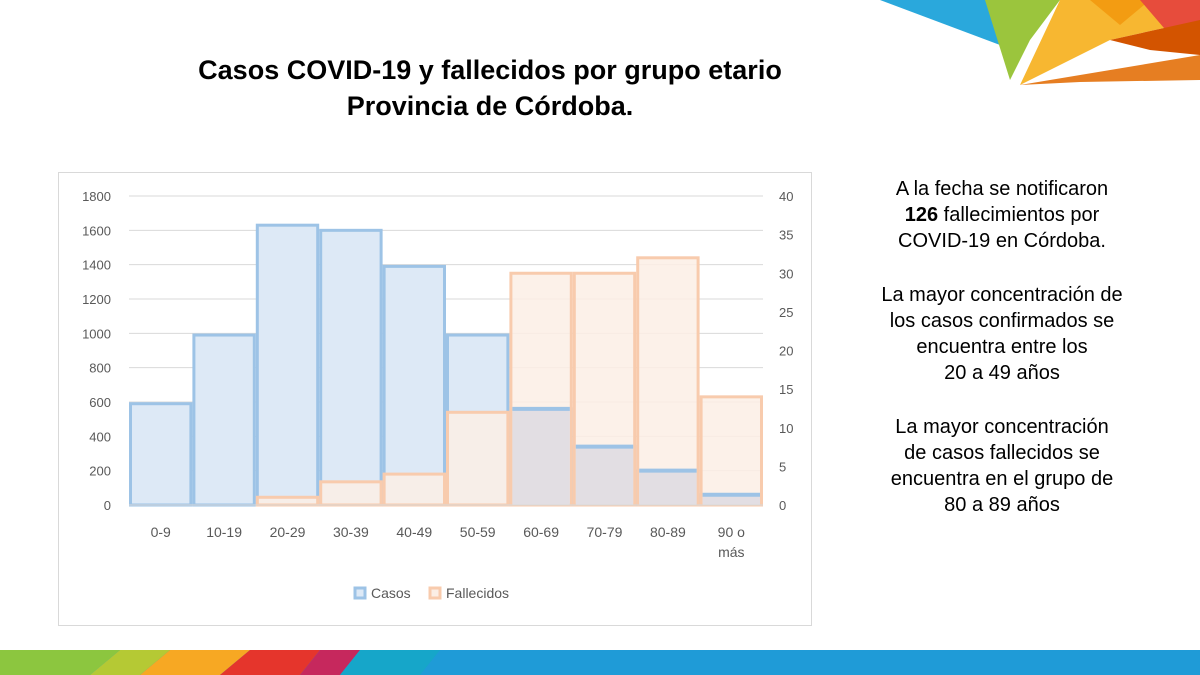 Image resolution: width=1200 pixels, height=675 pixels. Describe the element at coordinates (288, 532) in the screenshot. I see `x-tick-label: 20-29` at that location.